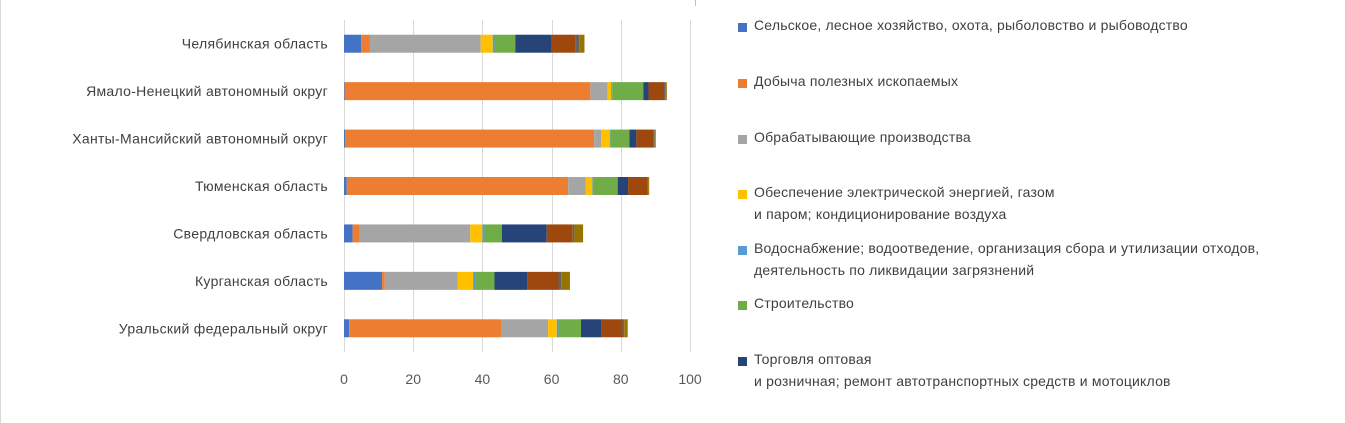 This screenshot has width=1345, height=423. What do you see at coordinates (261, 281) in the screenshot?
I see `category-label: Курганская область` at bounding box center [261, 281].